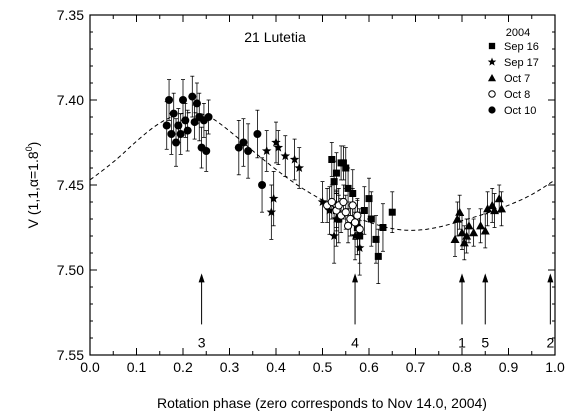 The width and height of the screenshot is (585, 420). I want to click on x-tick-label: 0.3, so click(230, 367).